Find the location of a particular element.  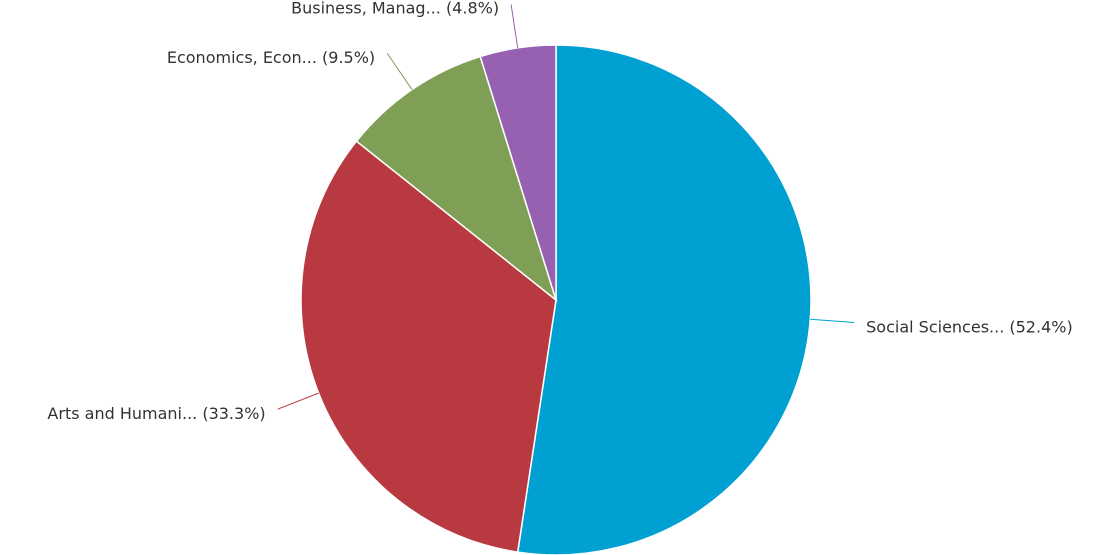

slice-label: Business, Manag... (4.8%) is located at coordinates (395, 8).